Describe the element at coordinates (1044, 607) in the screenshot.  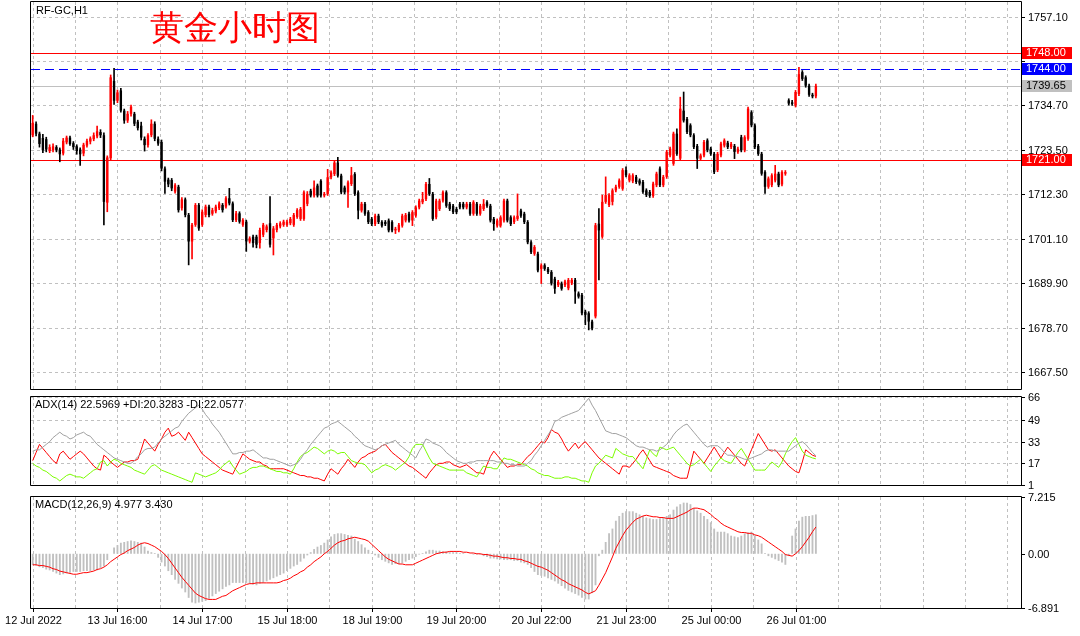
I see `y-tick-label: -6.891` at that location.